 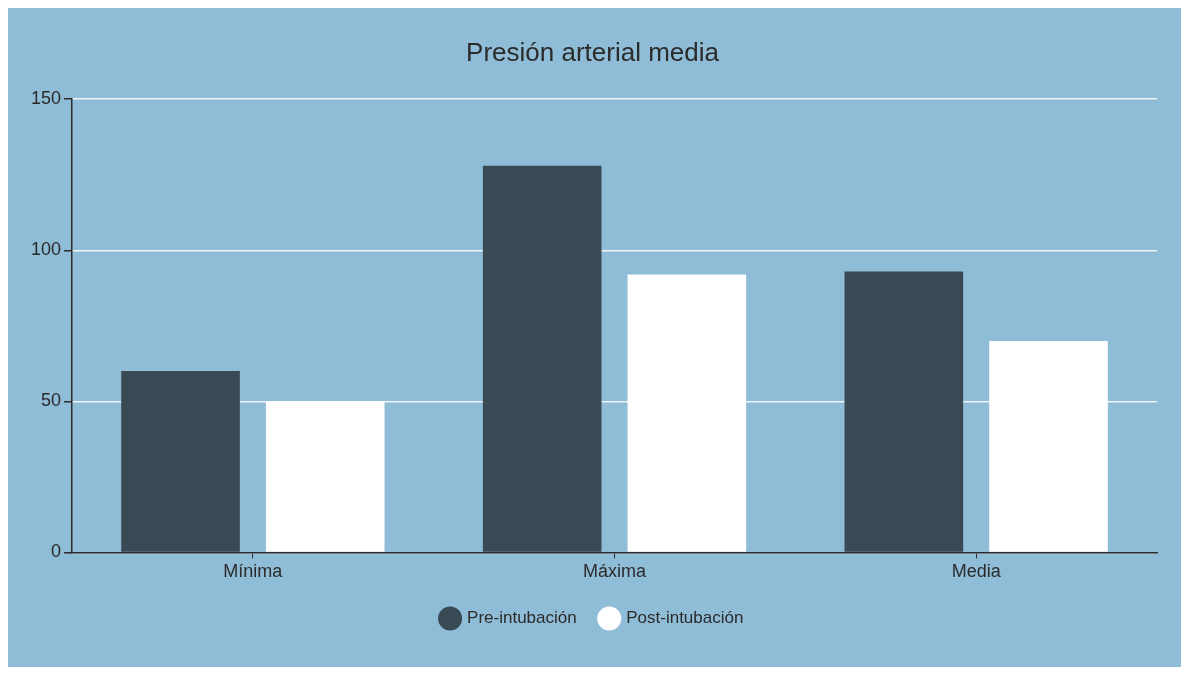 What do you see at coordinates (685, 618) in the screenshot?
I see `legend-label: Post-intubación` at bounding box center [685, 618].